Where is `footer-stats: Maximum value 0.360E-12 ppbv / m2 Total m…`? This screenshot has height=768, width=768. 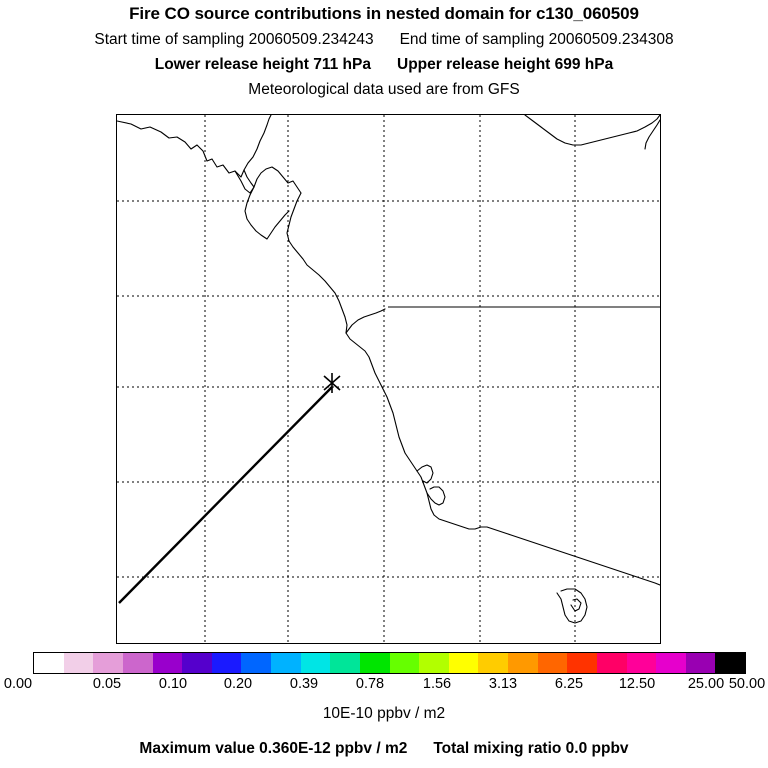 footer-stats: Maximum value 0.360E-12 ppbv / m2 Total m… is located at coordinates (384, 749).